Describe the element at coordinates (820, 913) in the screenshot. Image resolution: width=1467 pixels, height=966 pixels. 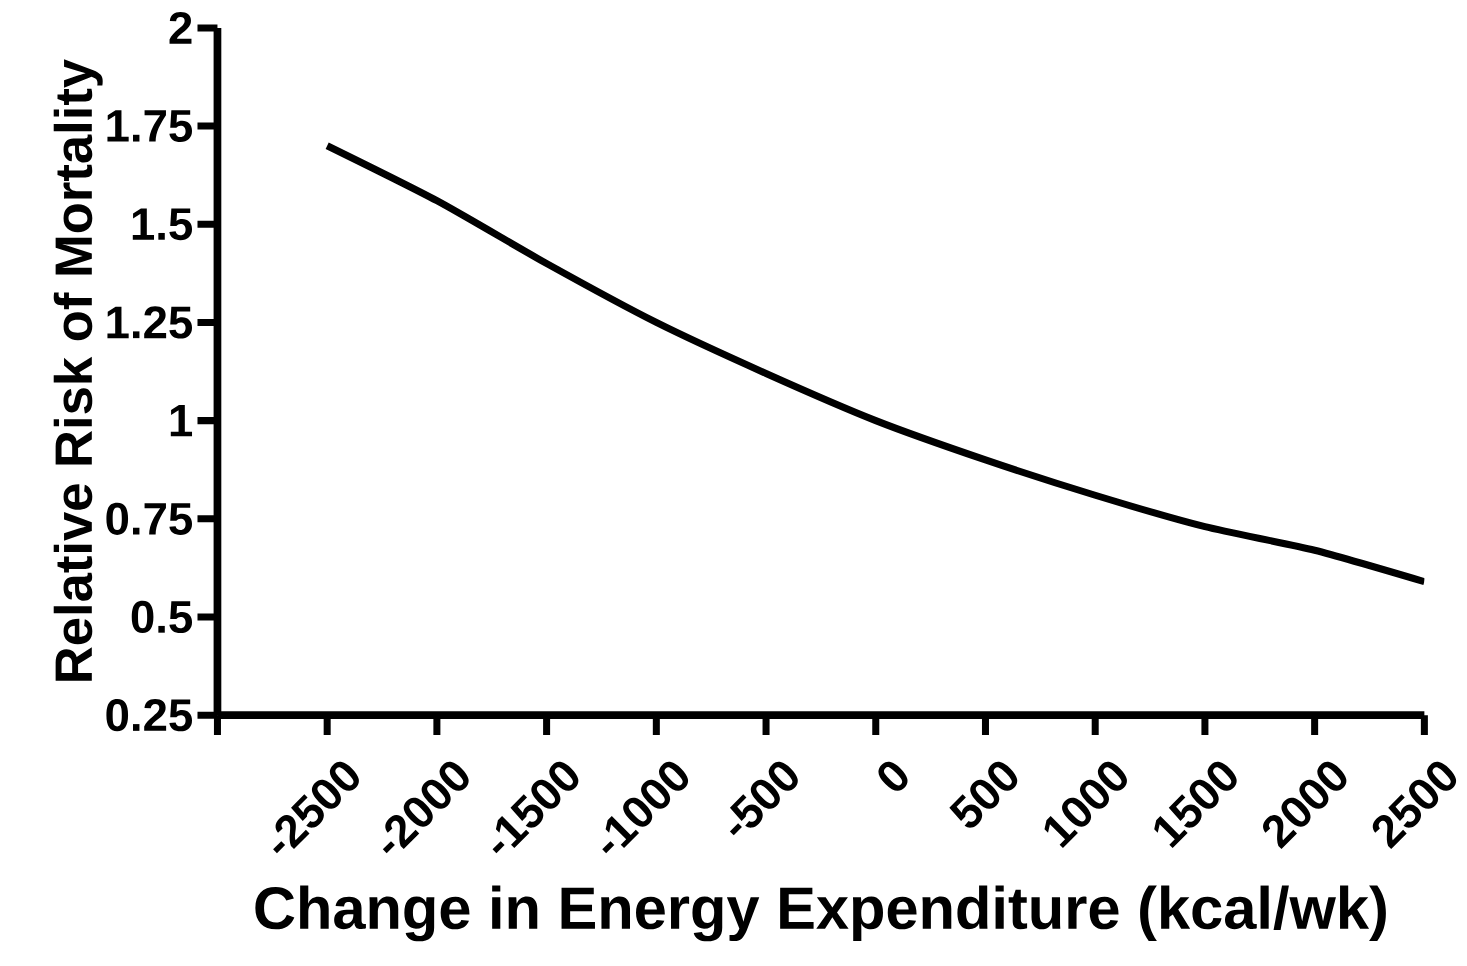
I see `x-axis-title: Change in Energy Expenditure (kcal/wk)` at that location.